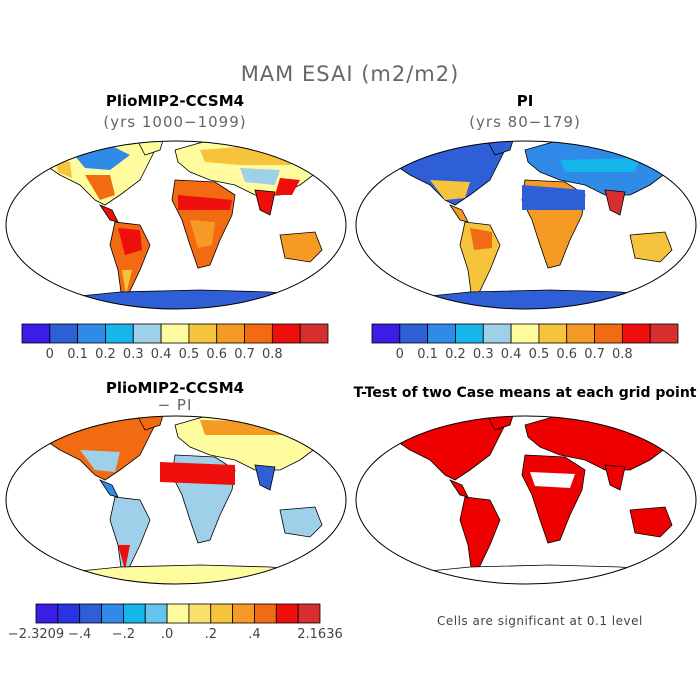 The height and width of the screenshot is (700, 700). I want to click on colorbar-1-tick-label: 0.8, so click(272, 354).